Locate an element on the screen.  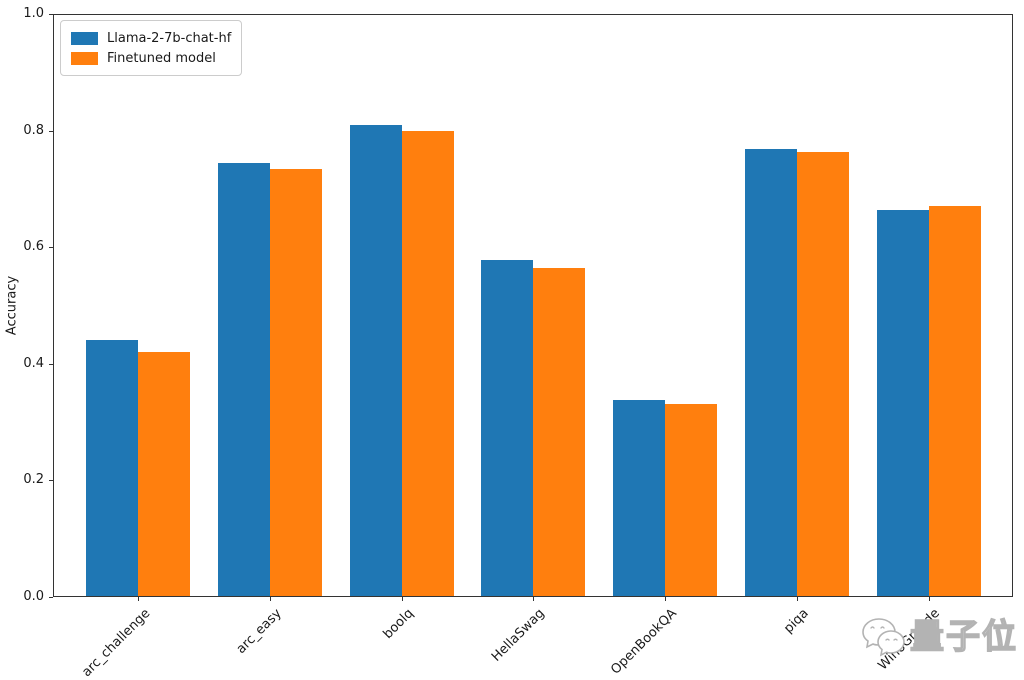
bar-arc_easy-finetuned is located at coordinates (296, 383).